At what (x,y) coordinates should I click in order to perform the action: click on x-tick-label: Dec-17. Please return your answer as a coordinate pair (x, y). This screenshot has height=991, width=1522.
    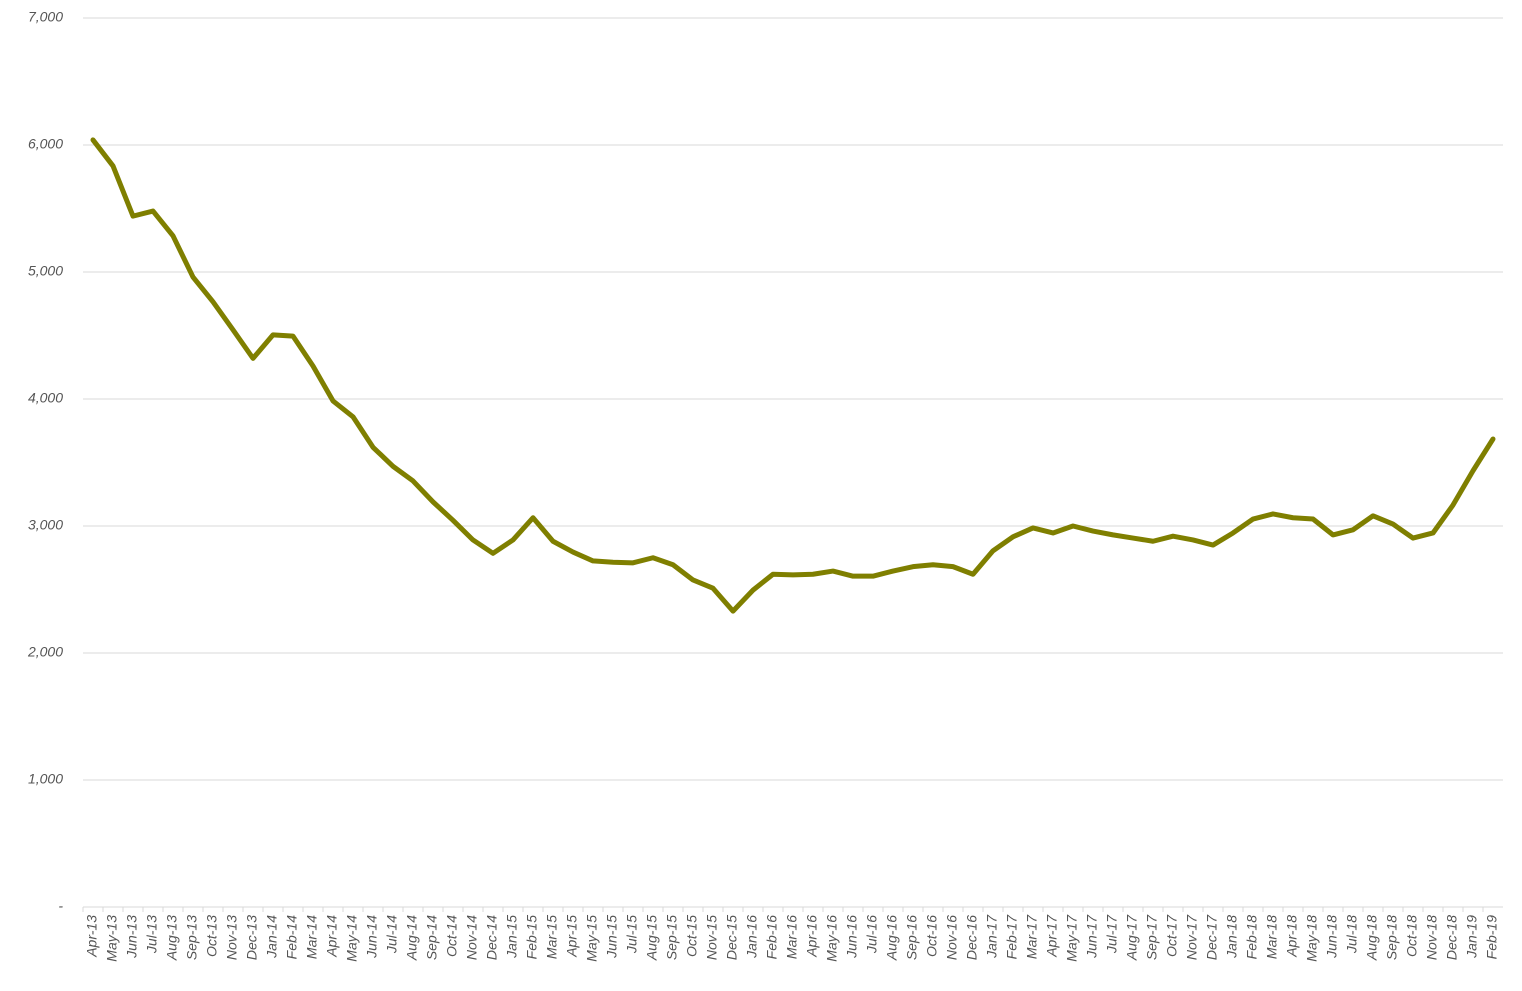
    Looking at the image, I should click on (1212, 937).